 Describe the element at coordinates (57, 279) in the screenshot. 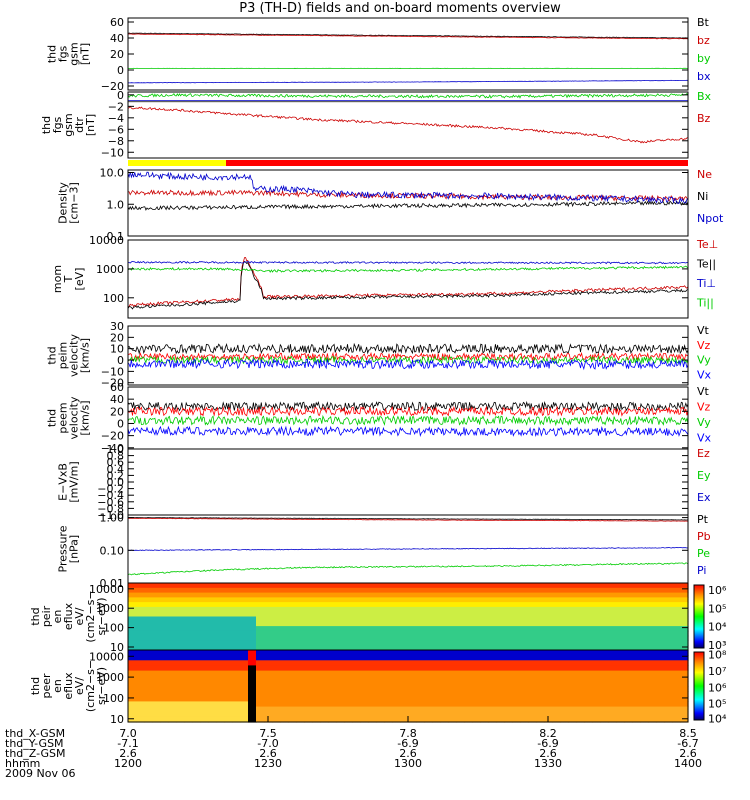

I see `temp-ylabel: mom` at that location.